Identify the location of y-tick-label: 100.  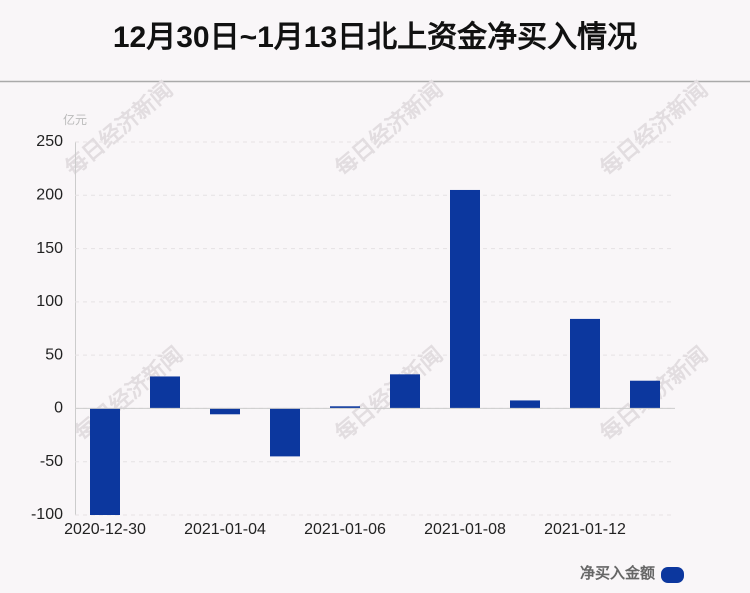
(49, 301).